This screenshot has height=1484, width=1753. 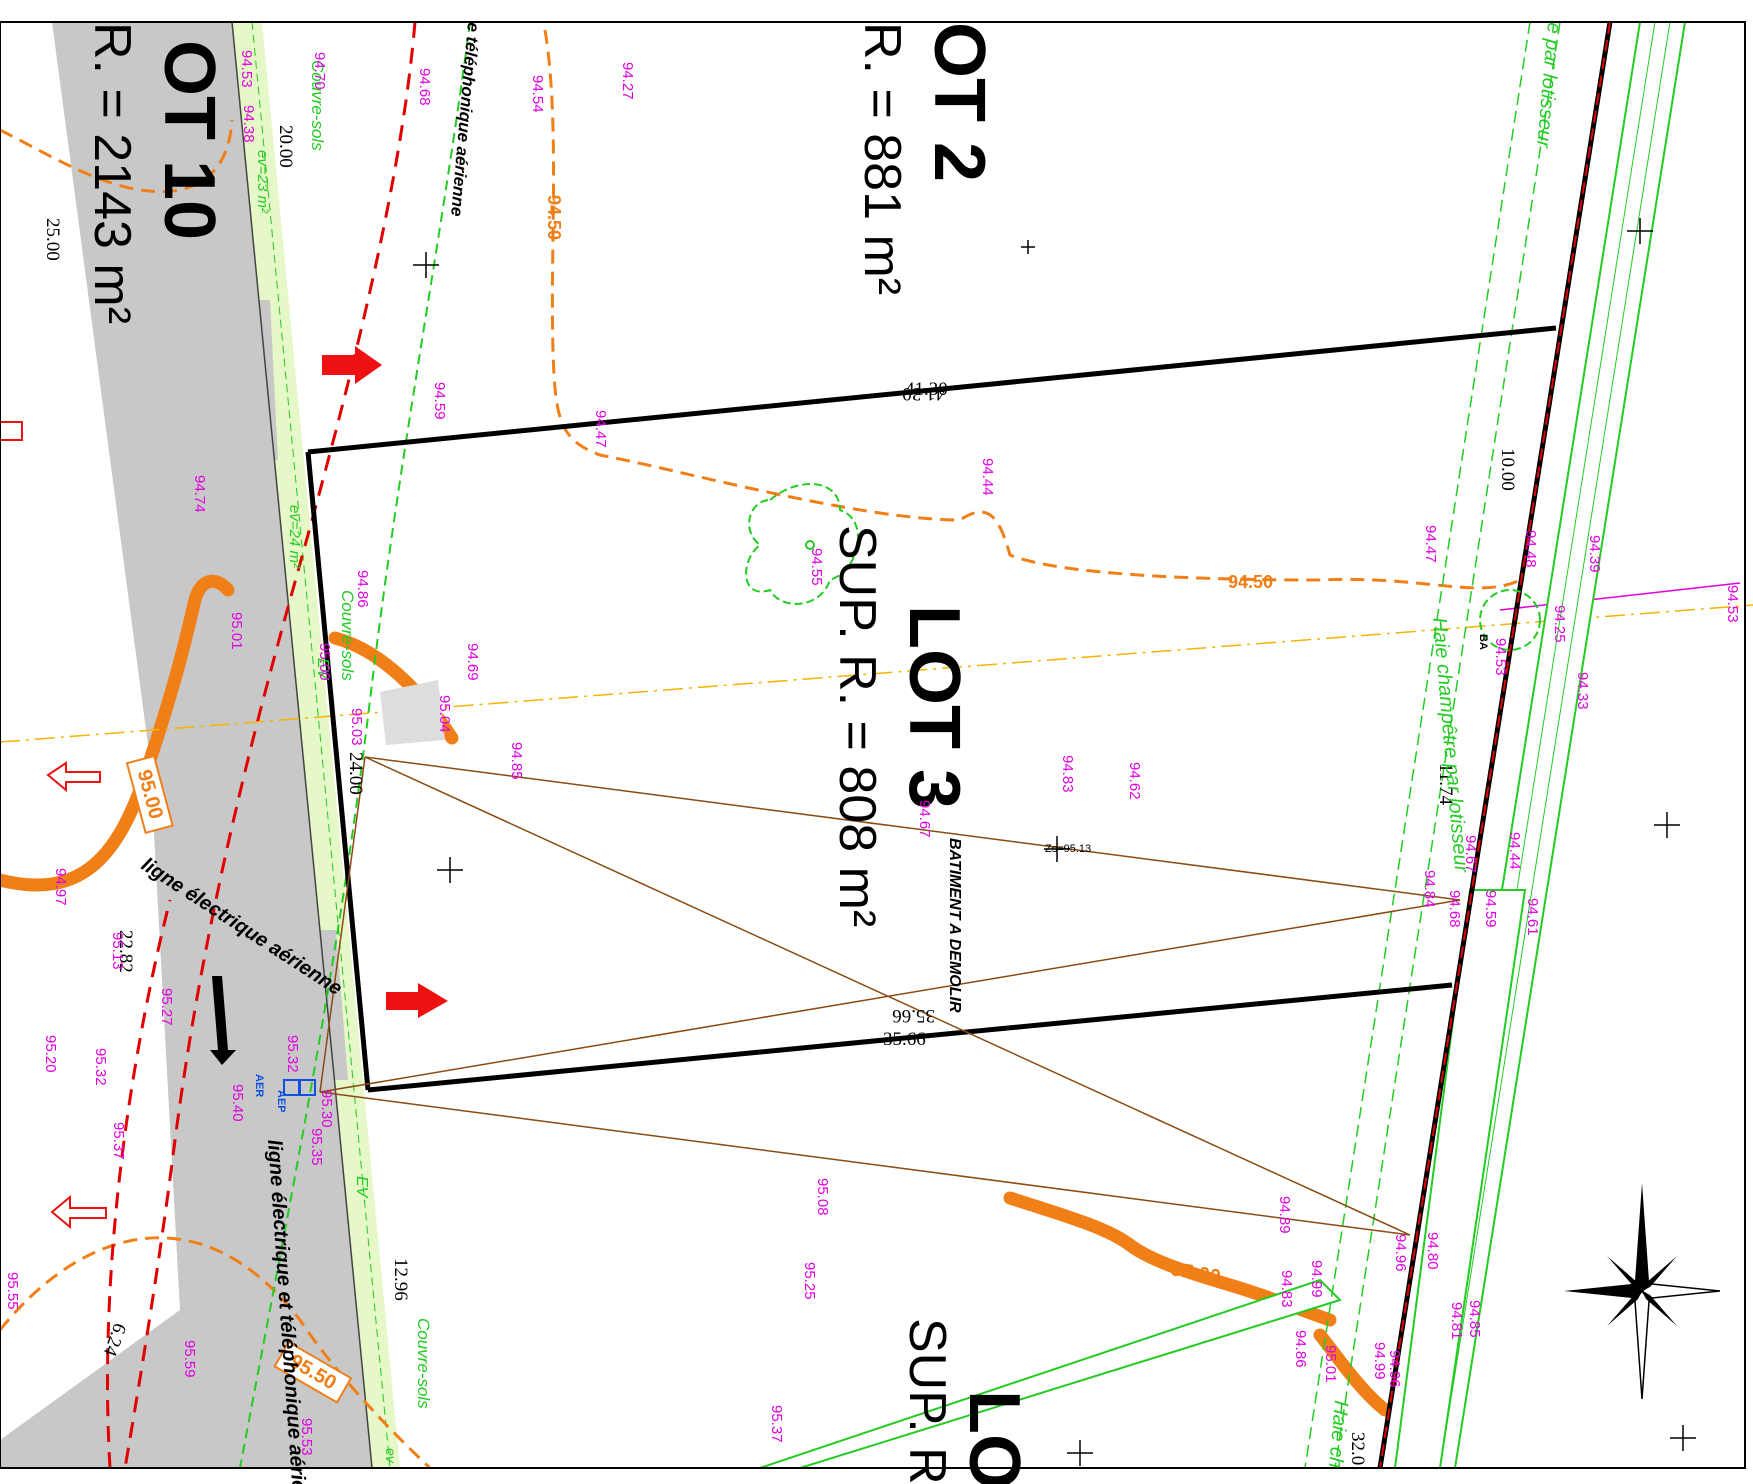 I want to click on hedge-label: Haie ch, so click(x=1338, y=1434).